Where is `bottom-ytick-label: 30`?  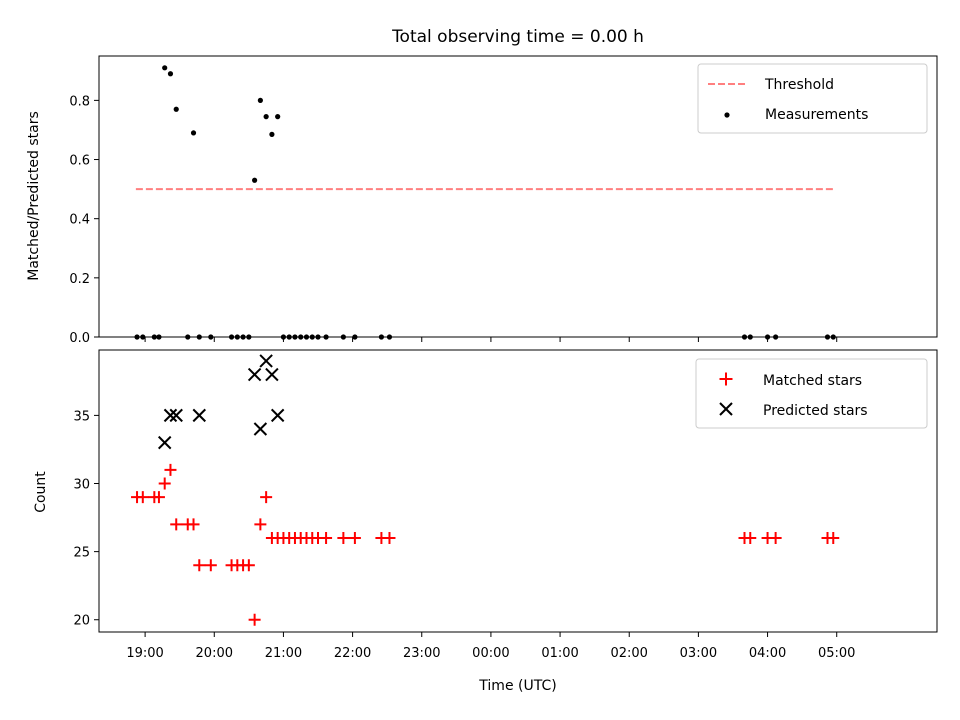
bottom-ytick-label: 30 is located at coordinates (81, 485).